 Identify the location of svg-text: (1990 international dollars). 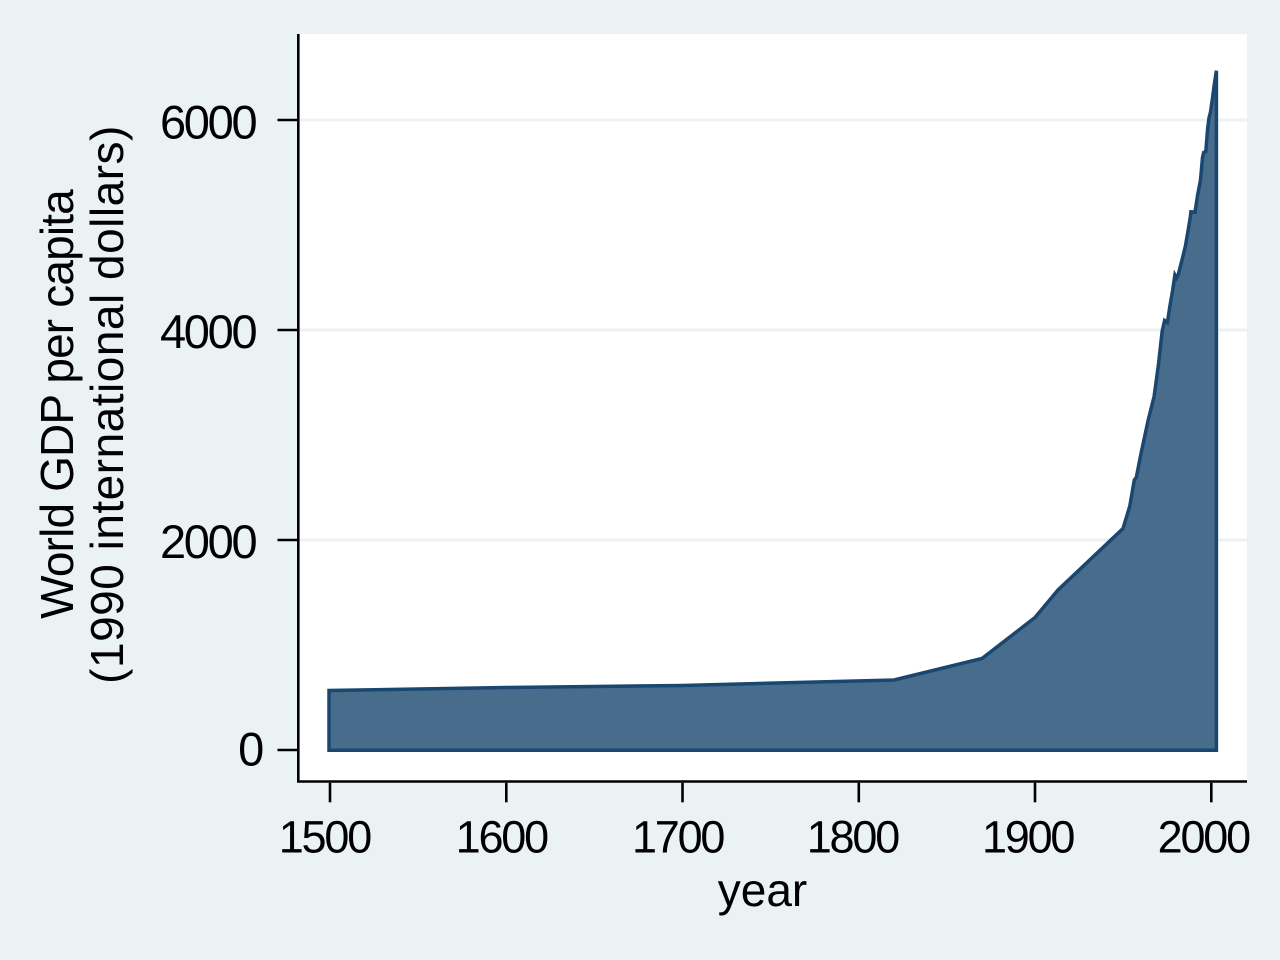
(107, 404).